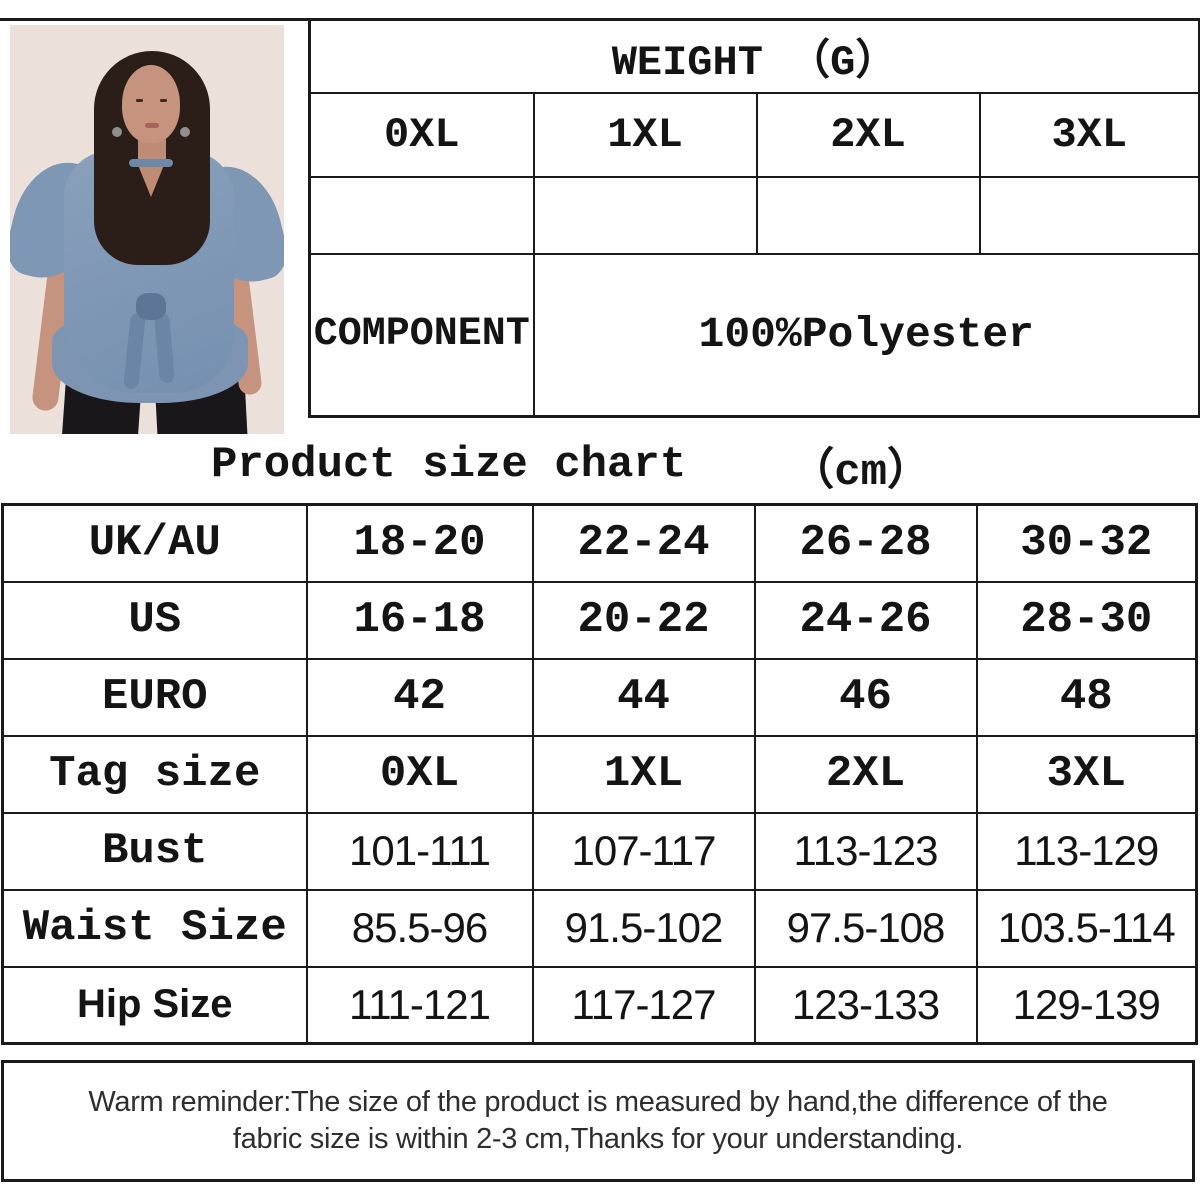  Describe the element at coordinates (151, 163) in the screenshot. I see `blouse-neck-strap` at that location.